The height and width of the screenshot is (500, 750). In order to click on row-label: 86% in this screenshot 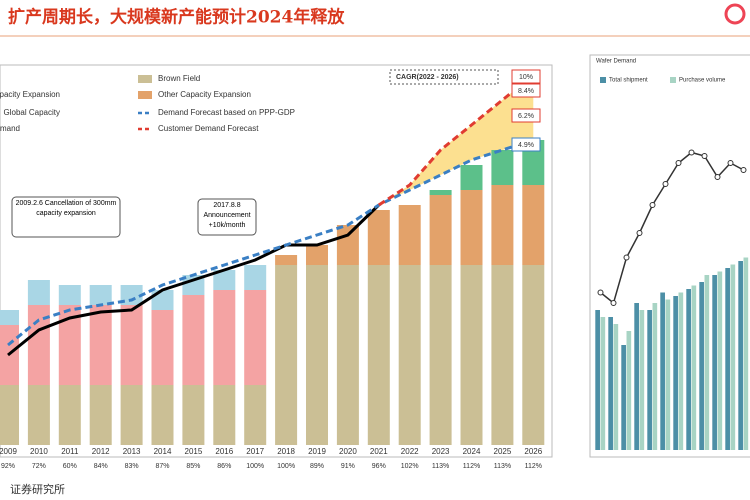, I will do `click(224, 466)`.